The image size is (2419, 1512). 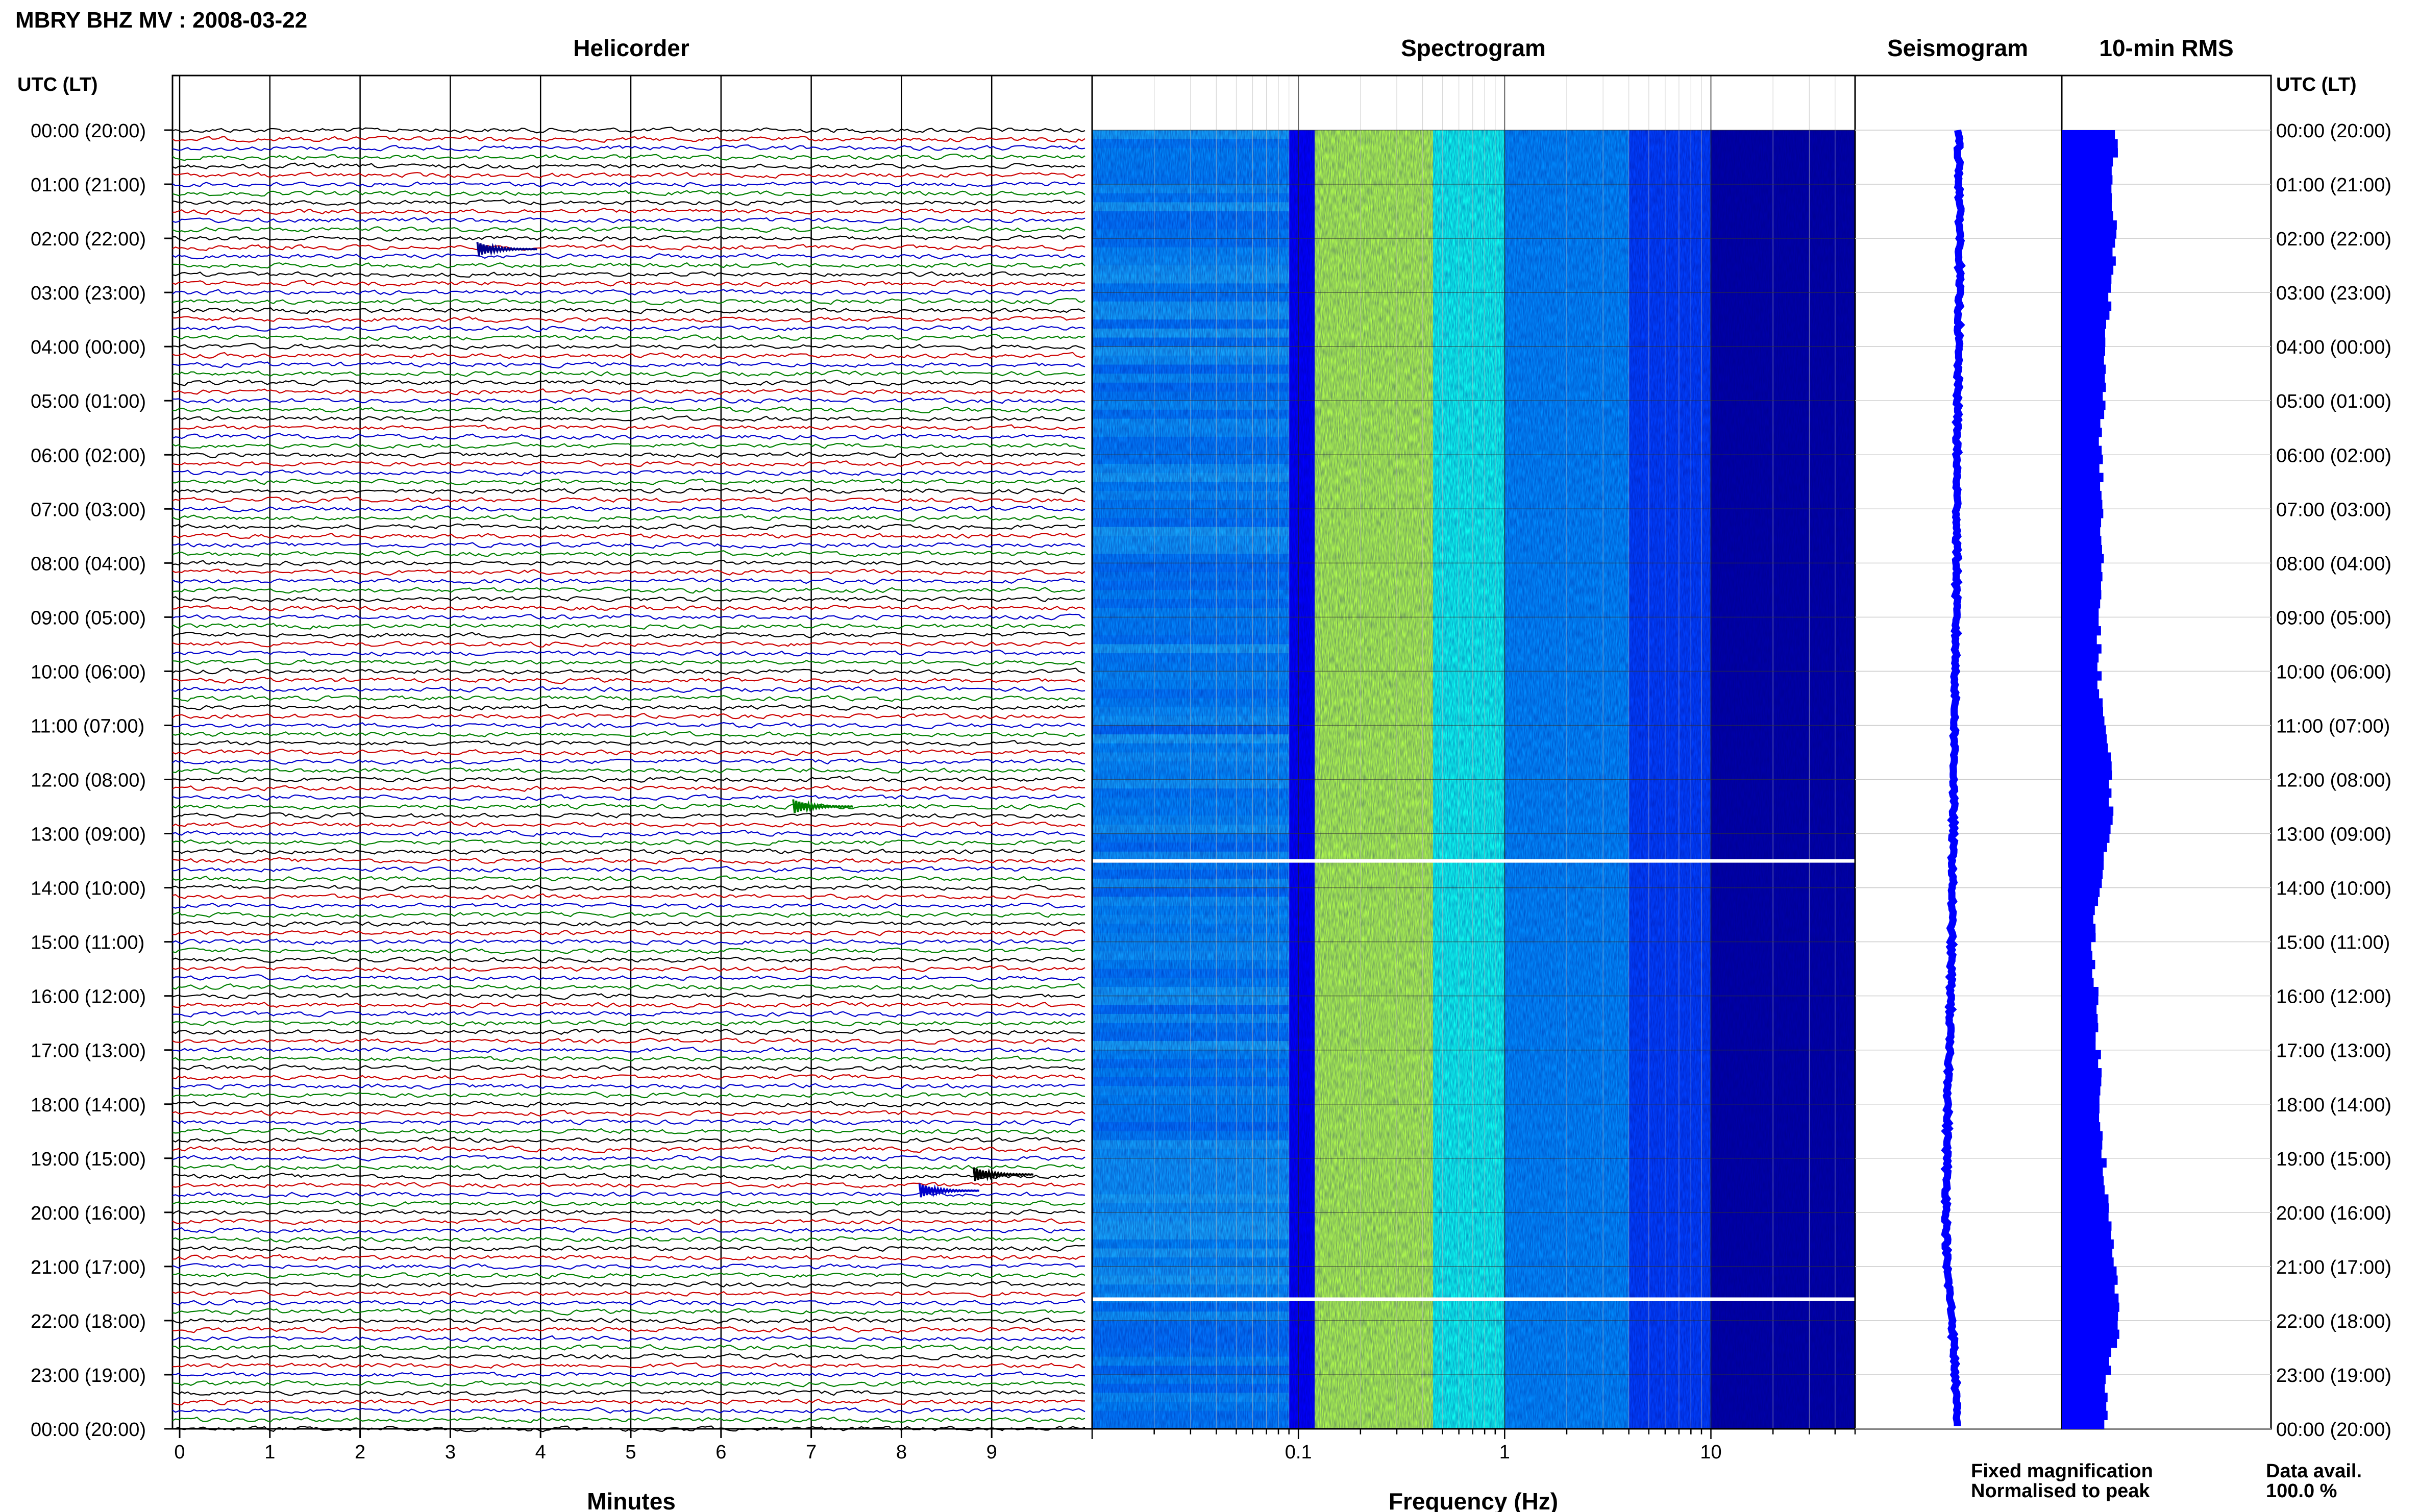 I want to click on helicorder-x-axis-label: Minutes, so click(x=631, y=1500).